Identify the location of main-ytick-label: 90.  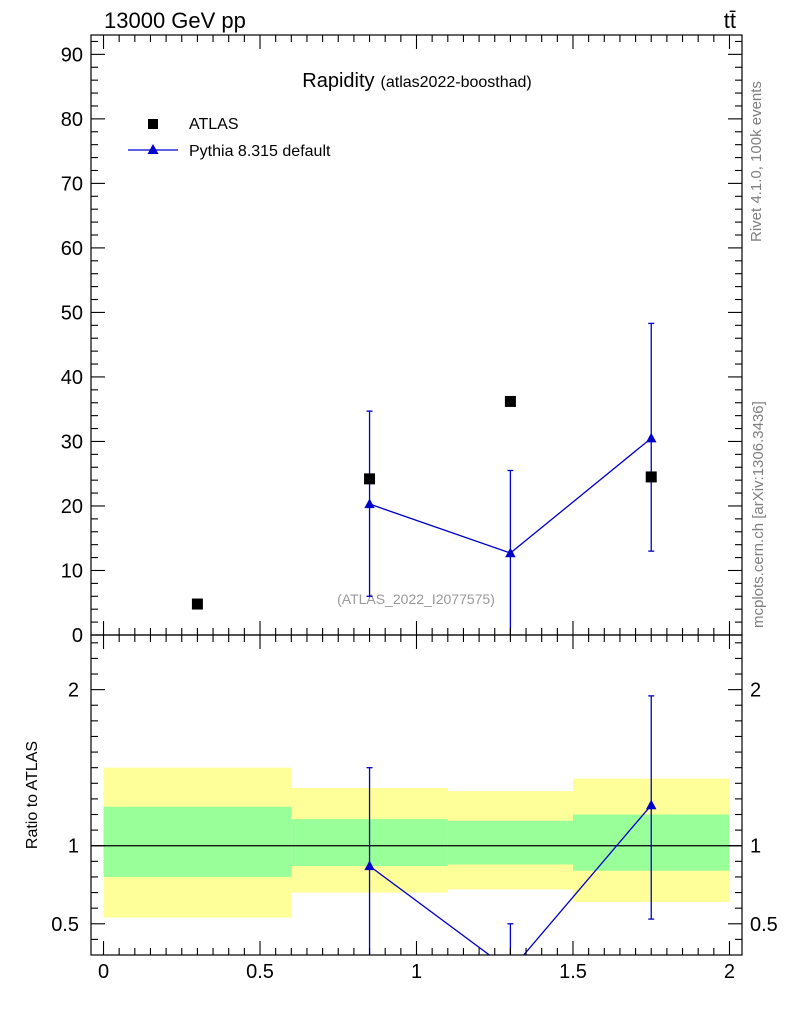
(72, 55).